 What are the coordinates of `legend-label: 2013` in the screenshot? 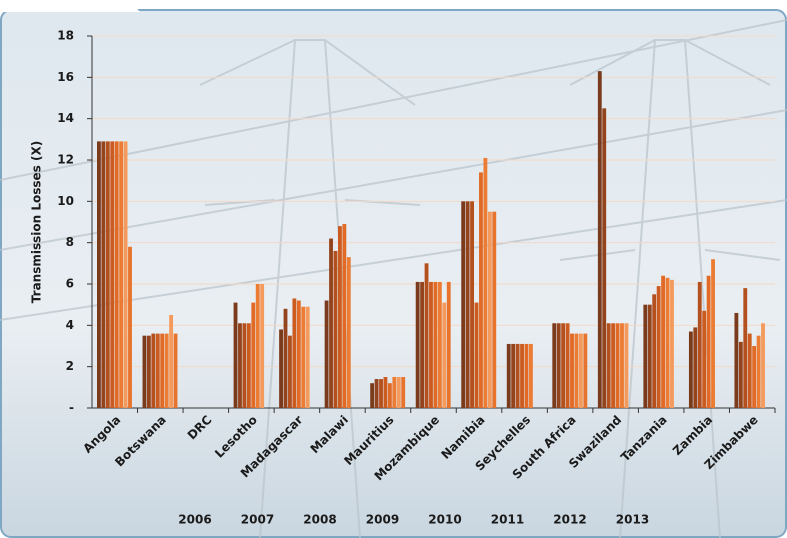 It's located at (632, 520).